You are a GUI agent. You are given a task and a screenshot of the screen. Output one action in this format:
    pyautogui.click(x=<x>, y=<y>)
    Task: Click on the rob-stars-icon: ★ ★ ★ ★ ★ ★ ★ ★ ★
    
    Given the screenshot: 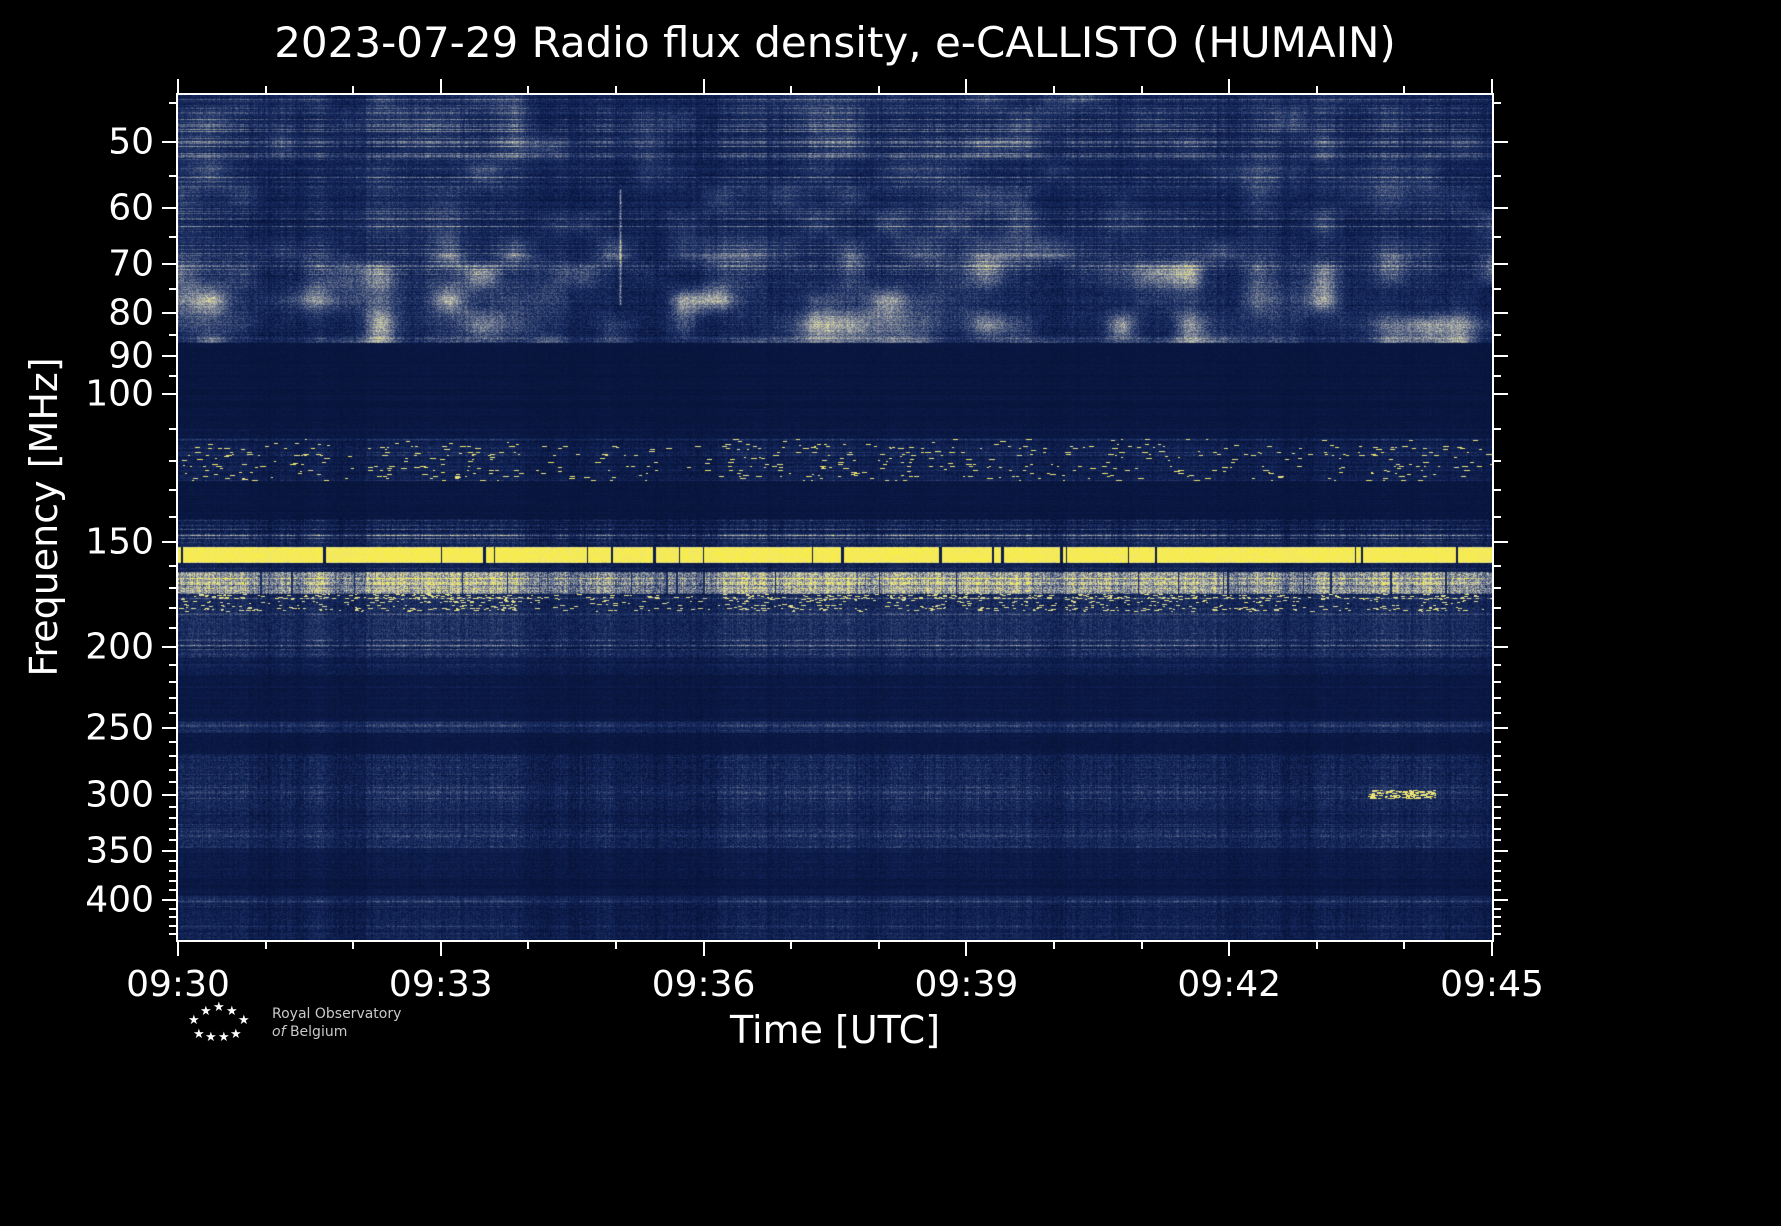 What is the action you would take?
    pyautogui.click(x=221, y=1023)
    